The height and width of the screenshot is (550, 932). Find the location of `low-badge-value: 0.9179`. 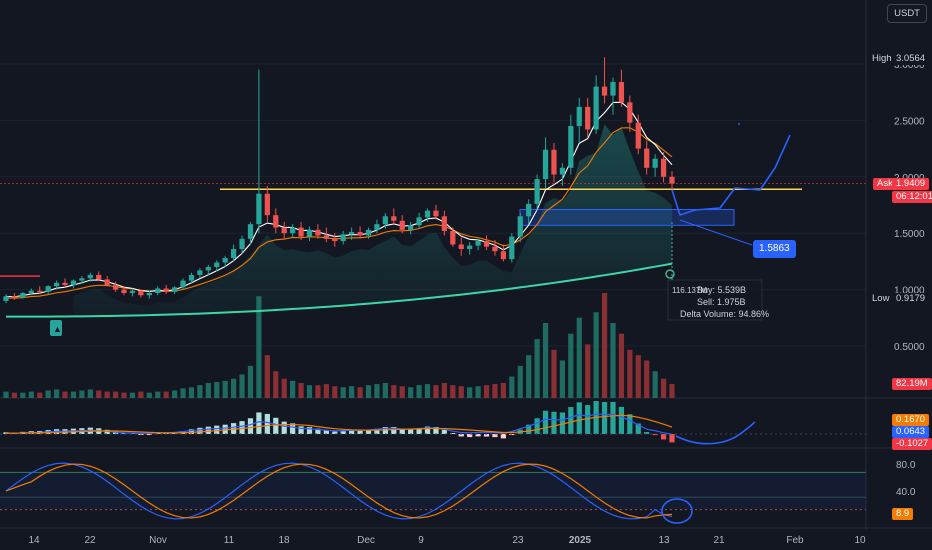

low-badge-value: 0.9179 is located at coordinates (911, 299).